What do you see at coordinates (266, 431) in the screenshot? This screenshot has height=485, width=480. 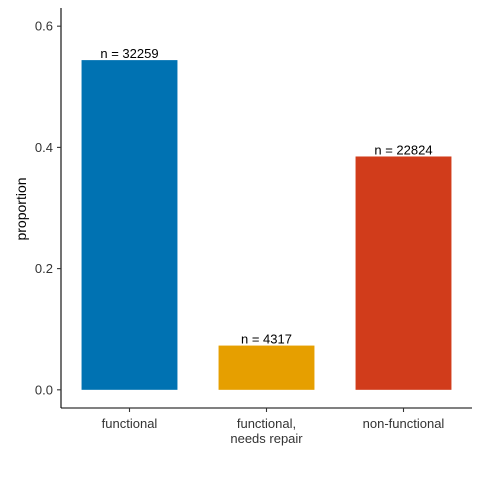 I see `x-tick-label: functional, needs repair` at bounding box center [266, 431].